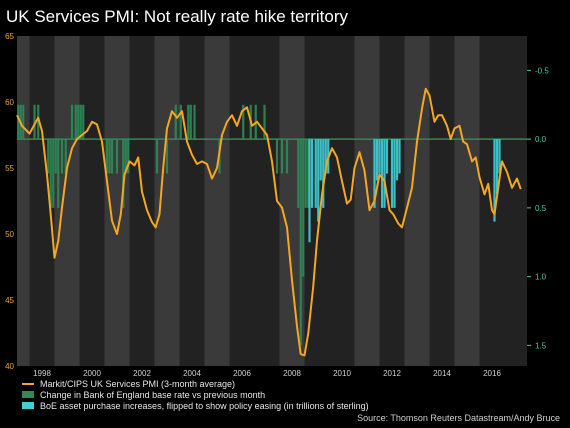  What do you see at coordinates (392, 373) in the screenshot?
I see `x-tick-label: 2012` at bounding box center [392, 373].